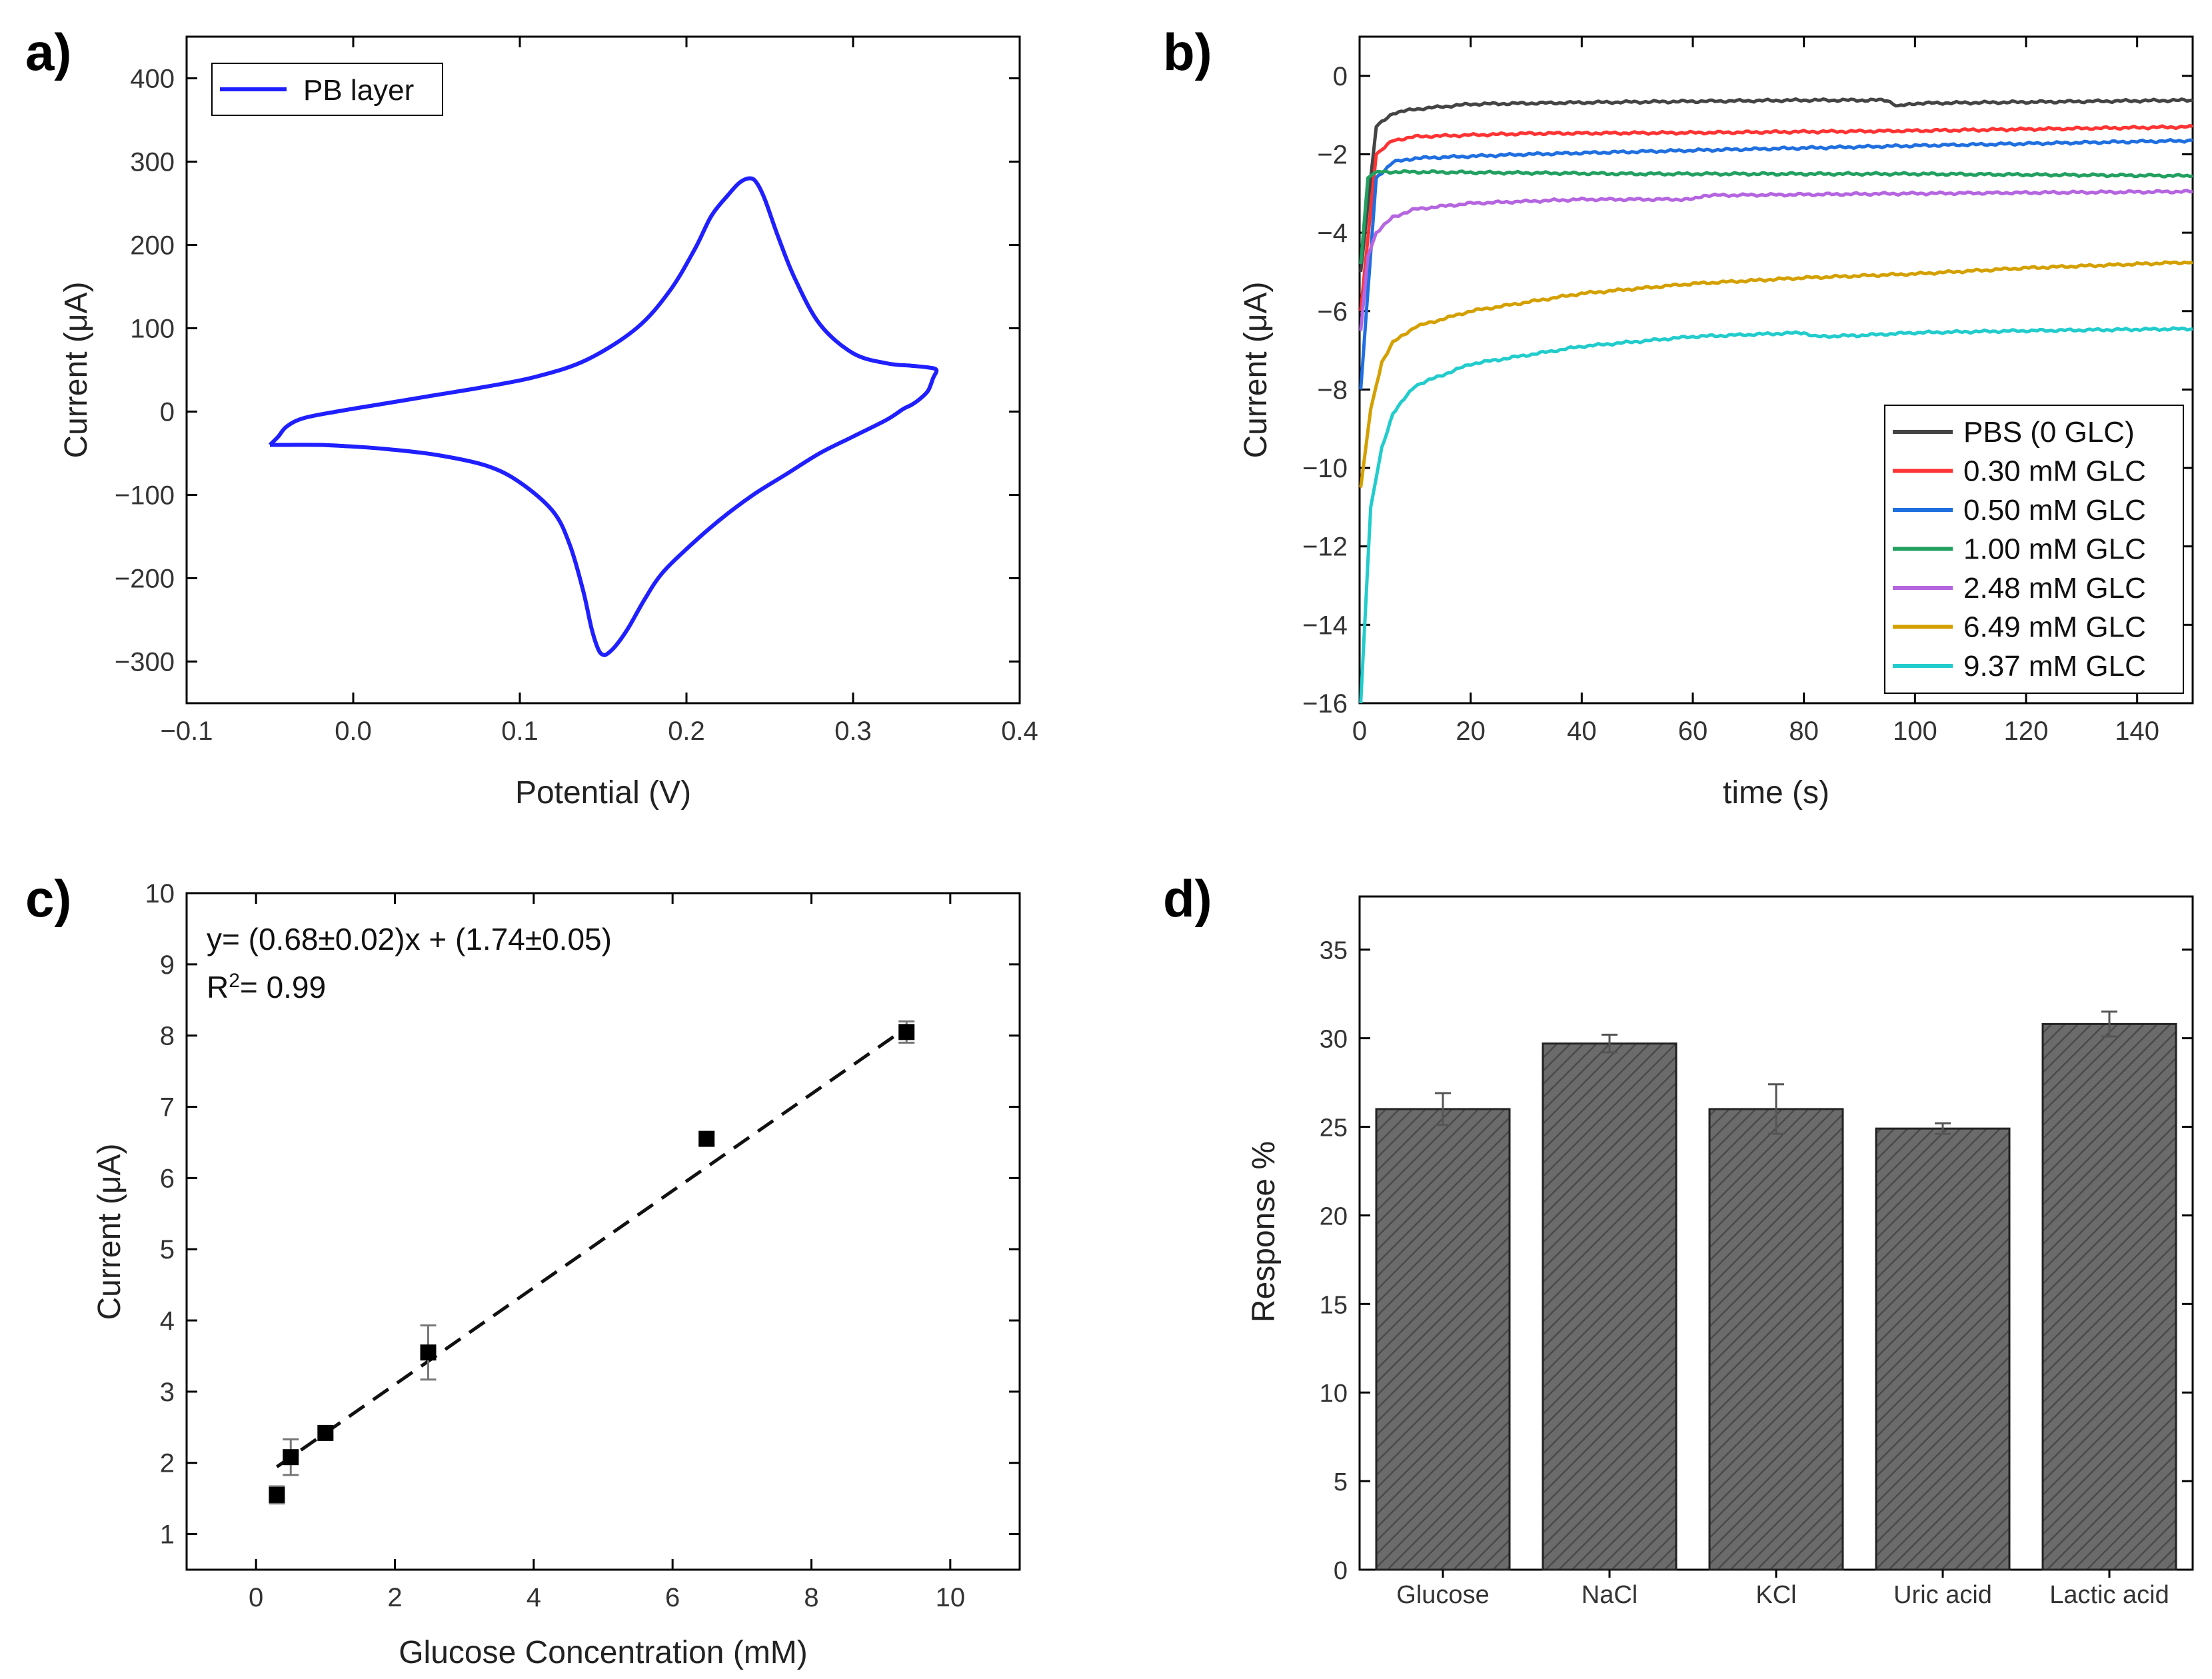  What do you see at coordinates (167, 1321) in the screenshot?
I see `panel-c-y-tick-label: 4` at bounding box center [167, 1321].